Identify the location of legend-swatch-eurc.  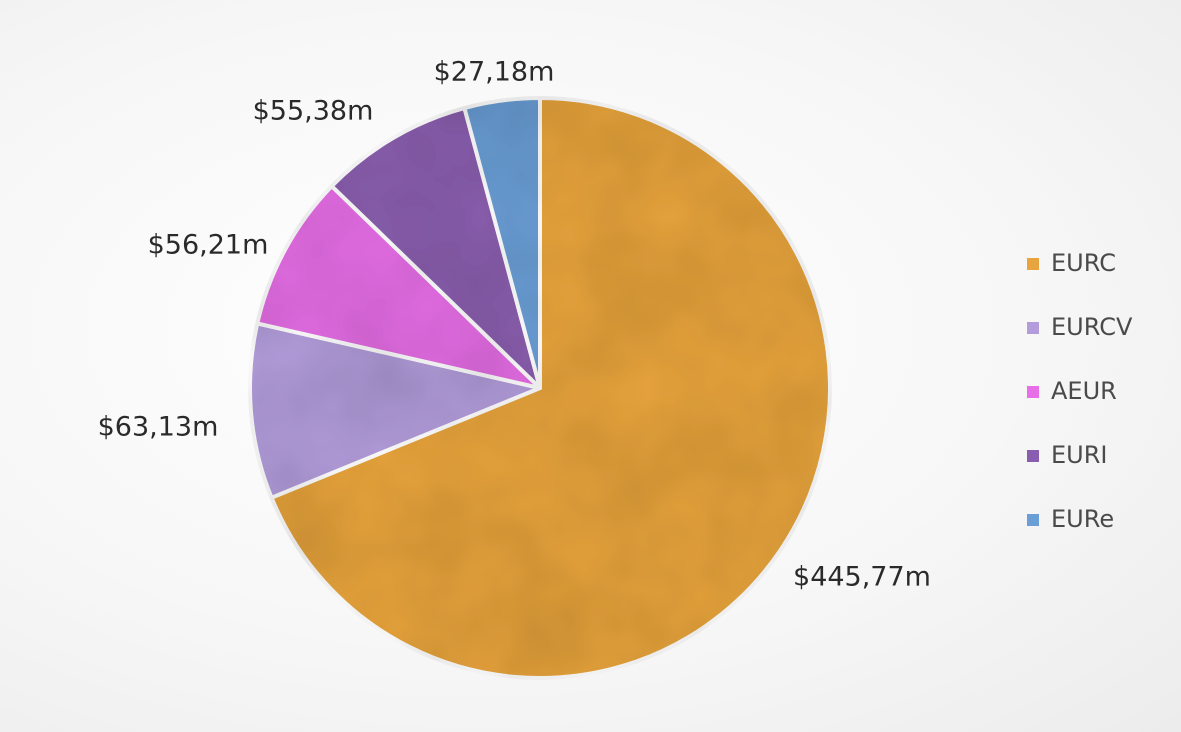
(1033, 264).